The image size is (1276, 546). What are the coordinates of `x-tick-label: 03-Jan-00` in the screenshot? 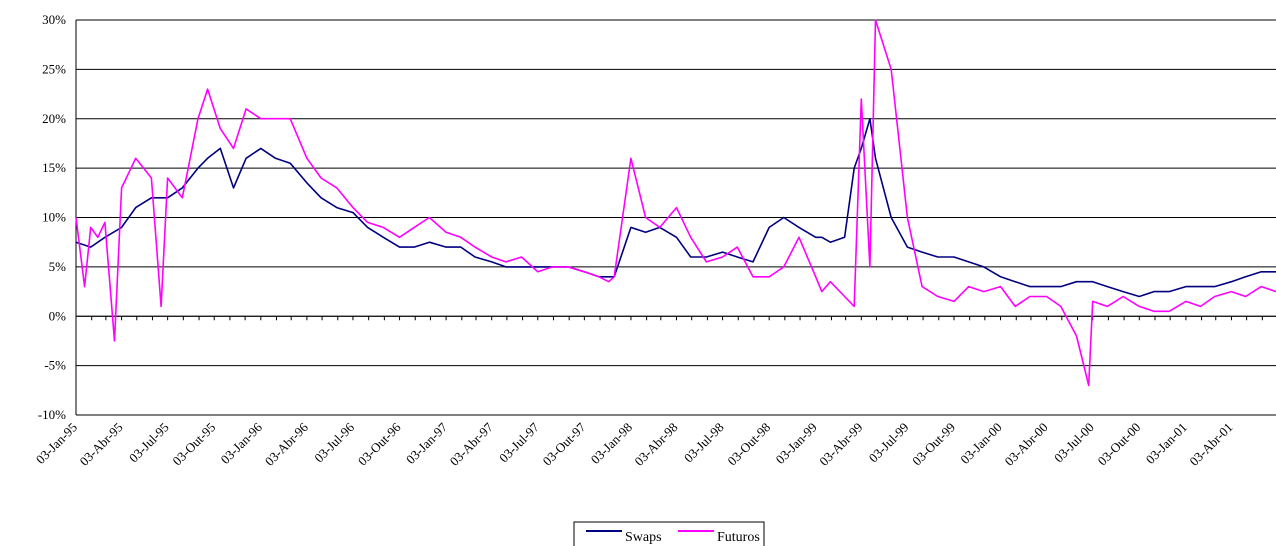 It's located at (980, 443).